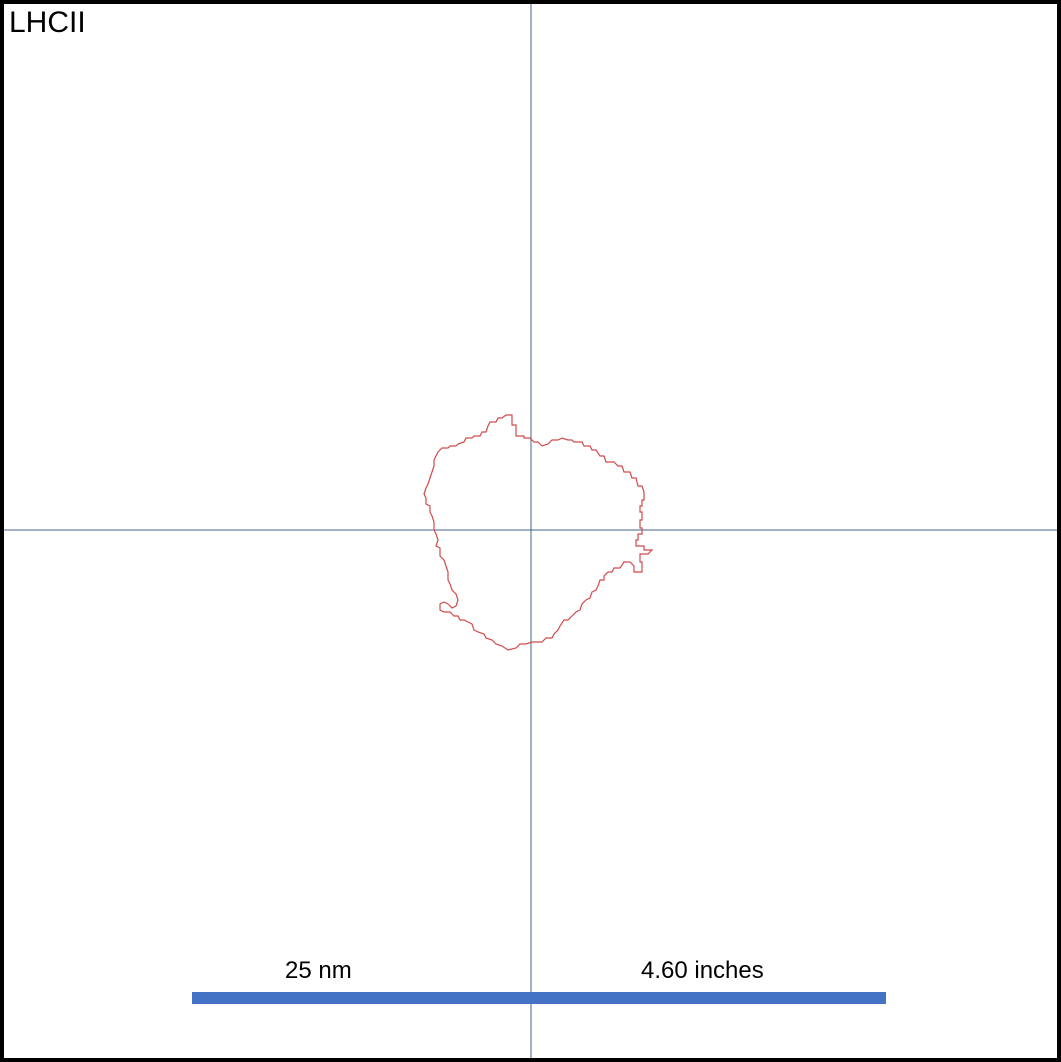 This screenshot has width=1061, height=1062. Describe the element at coordinates (47, 22) in the screenshot. I see `panel-label: LHCII` at that location.